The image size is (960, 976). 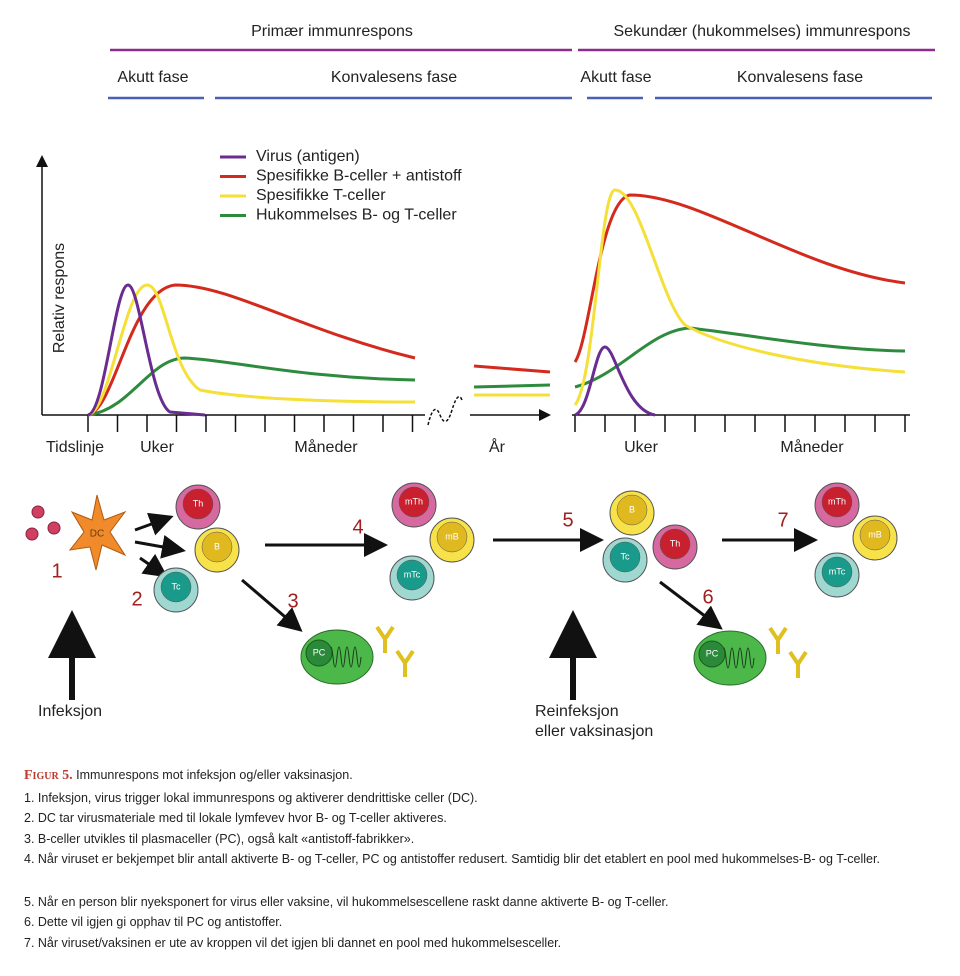 I want to click on step-number: 2, so click(x=136, y=599).